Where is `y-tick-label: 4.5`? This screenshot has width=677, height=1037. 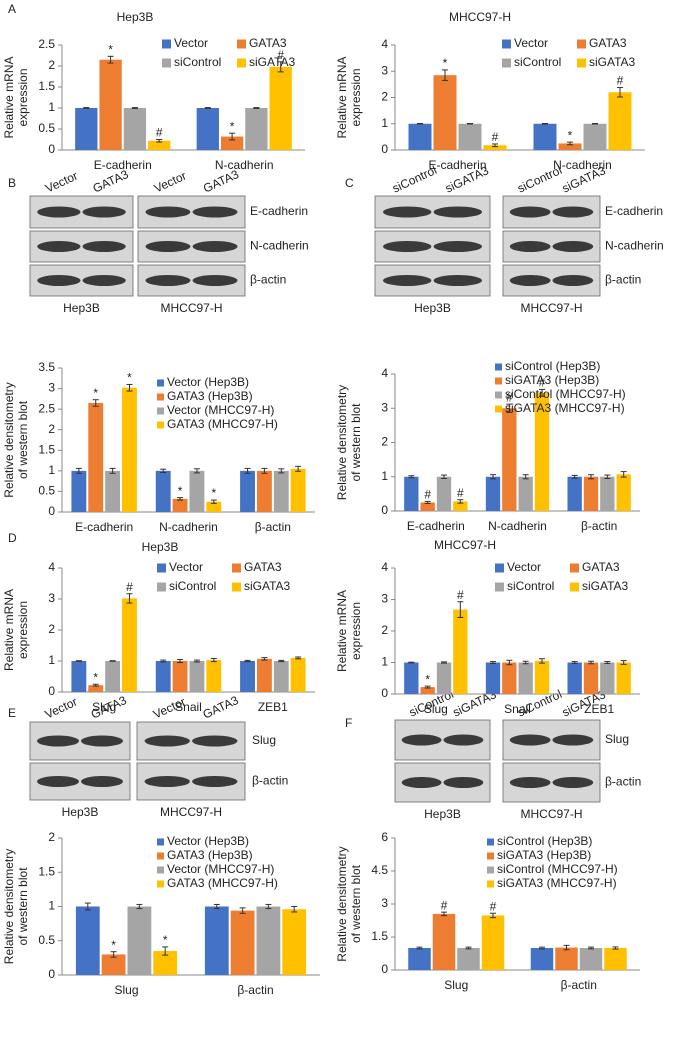 y-tick-label: 4.5 is located at coordinates (379, 870).